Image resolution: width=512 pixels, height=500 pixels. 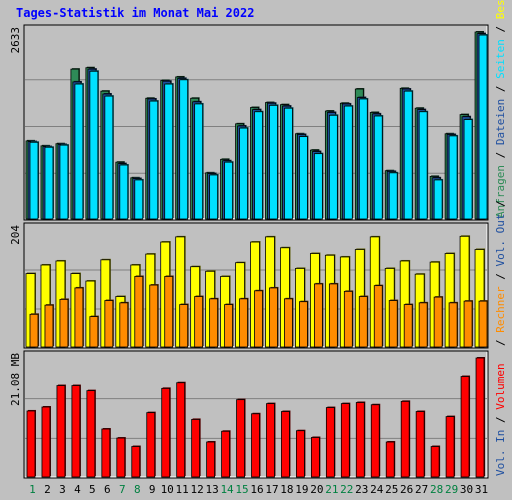 What do you see at coordinates (466, 489) in the screenshot?
I see `x-label-day-30: 30` at bounding box center [466, 489].